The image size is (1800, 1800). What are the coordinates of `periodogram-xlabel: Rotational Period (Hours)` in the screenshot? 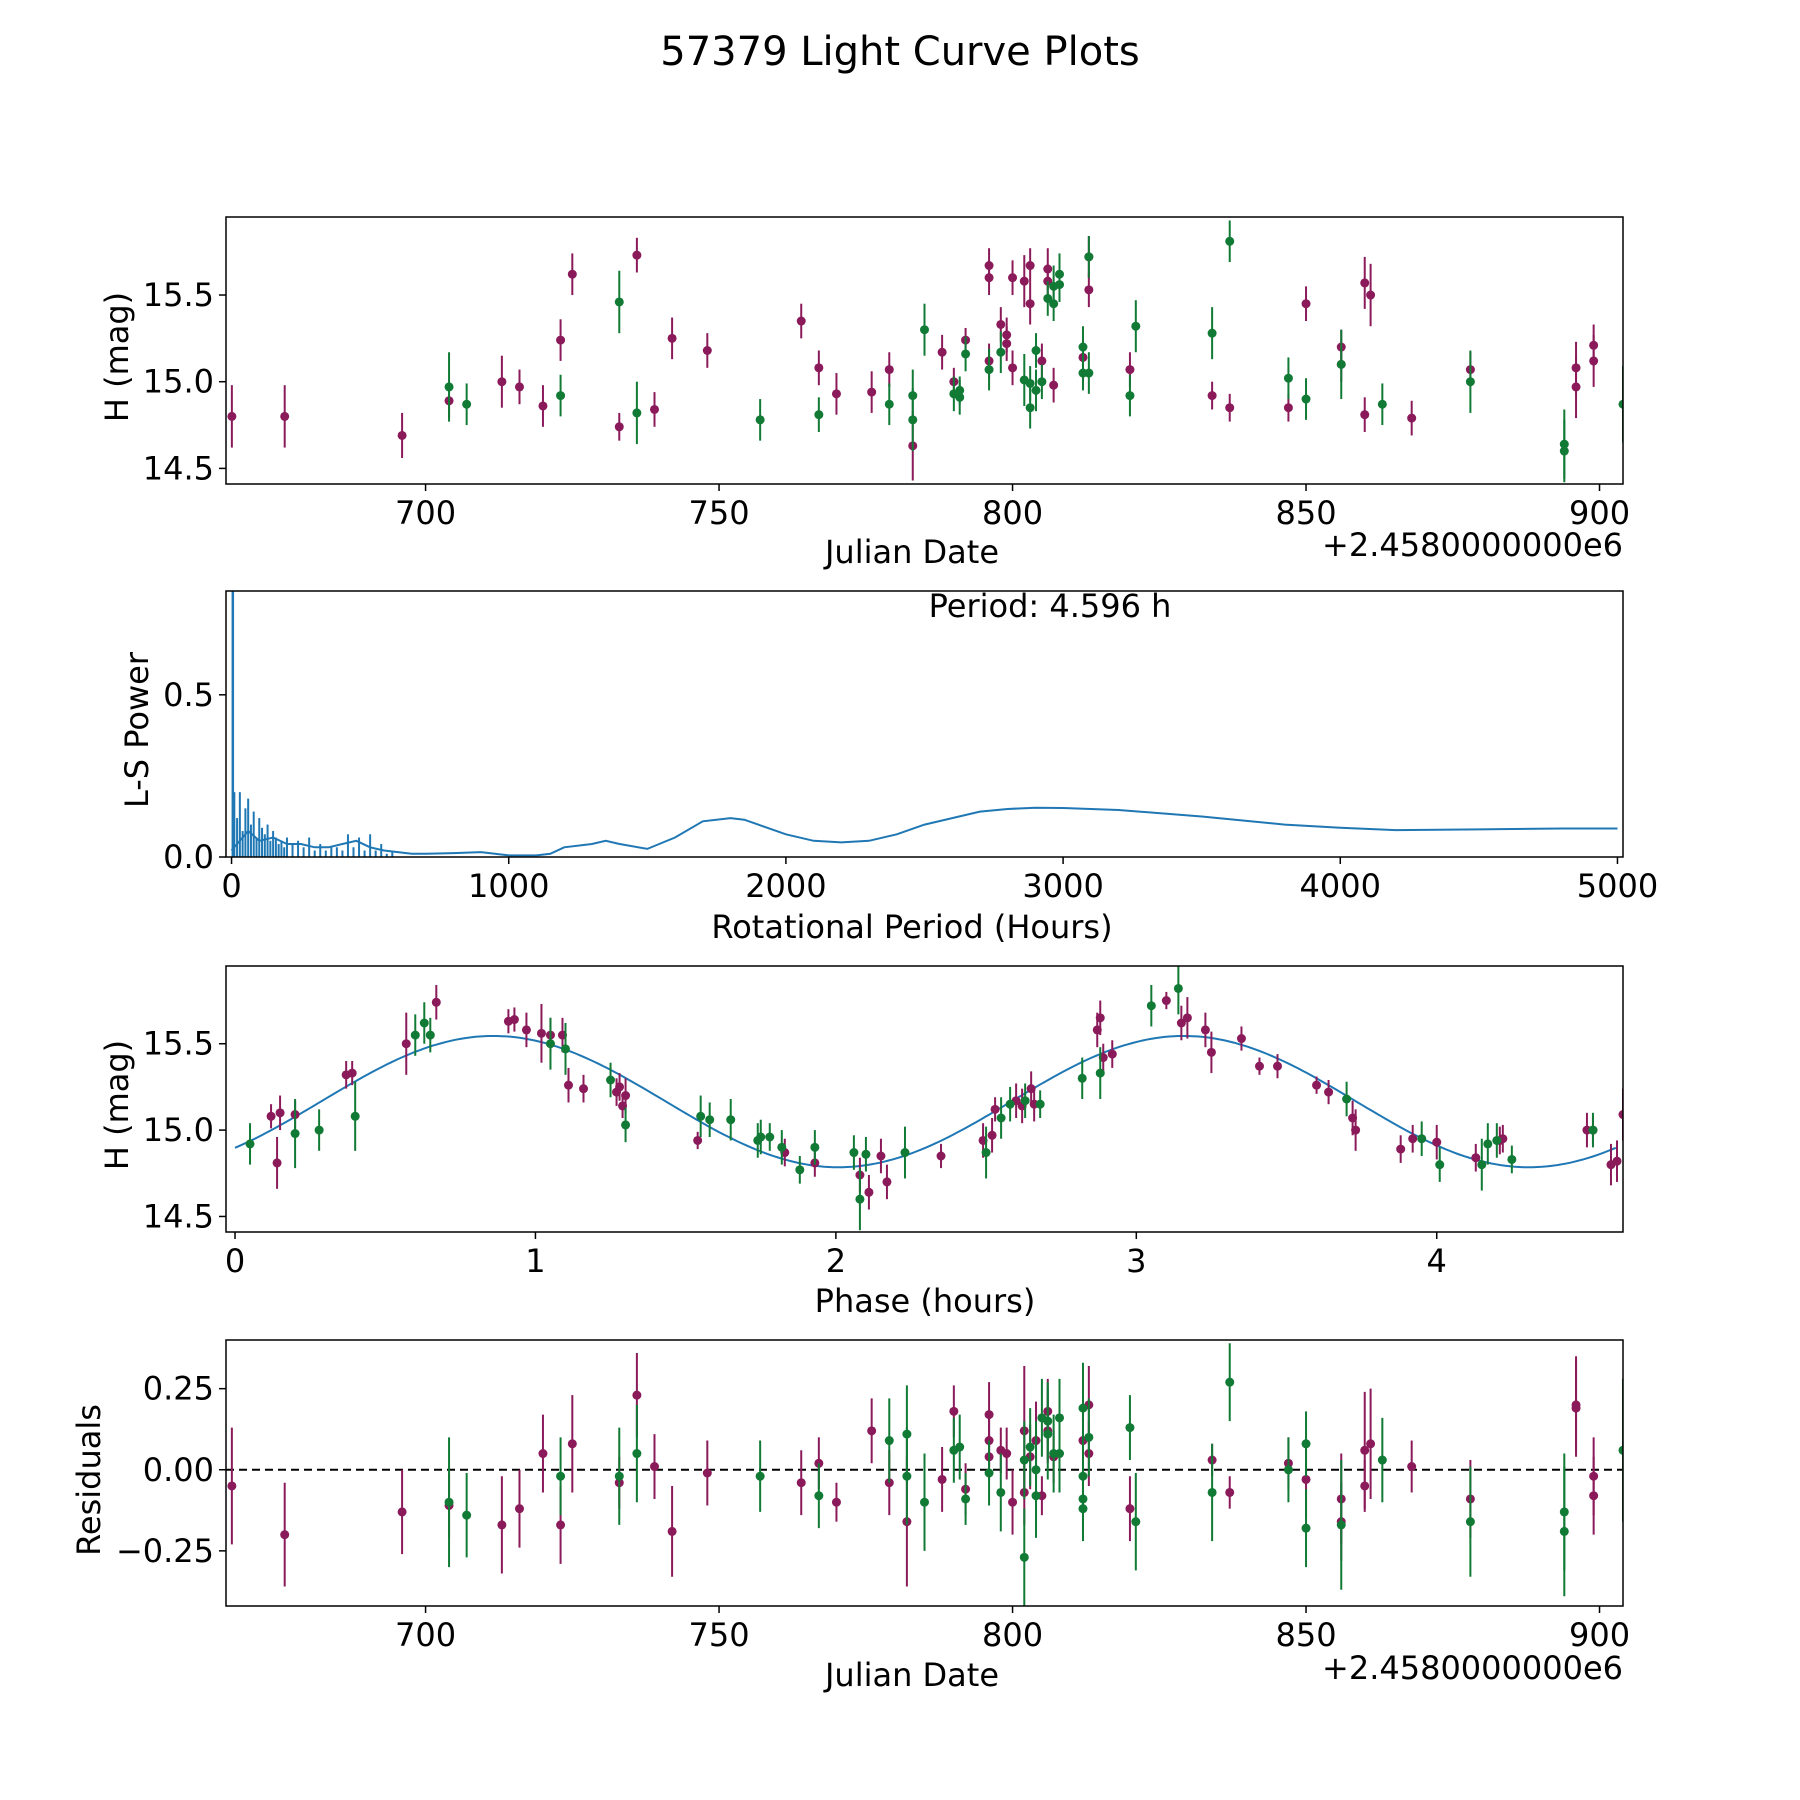 It's located at (911, 927).